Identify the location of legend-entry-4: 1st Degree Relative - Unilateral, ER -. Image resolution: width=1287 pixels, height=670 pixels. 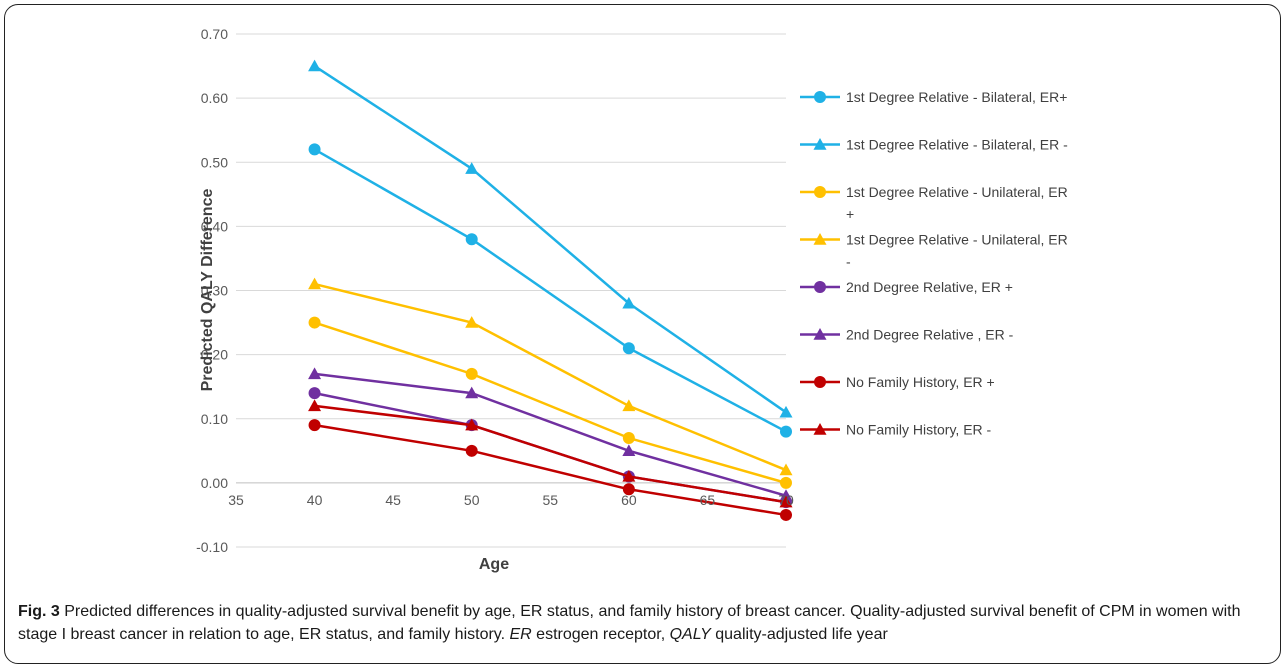
(934, 251).